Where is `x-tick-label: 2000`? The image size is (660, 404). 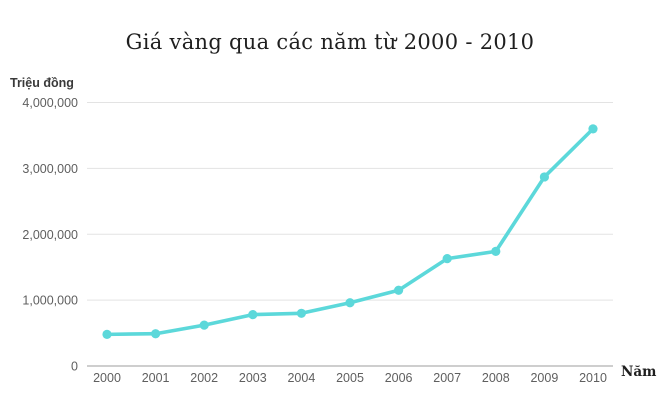
x-tick-label: 2000 is located at coordinates (107, 378).